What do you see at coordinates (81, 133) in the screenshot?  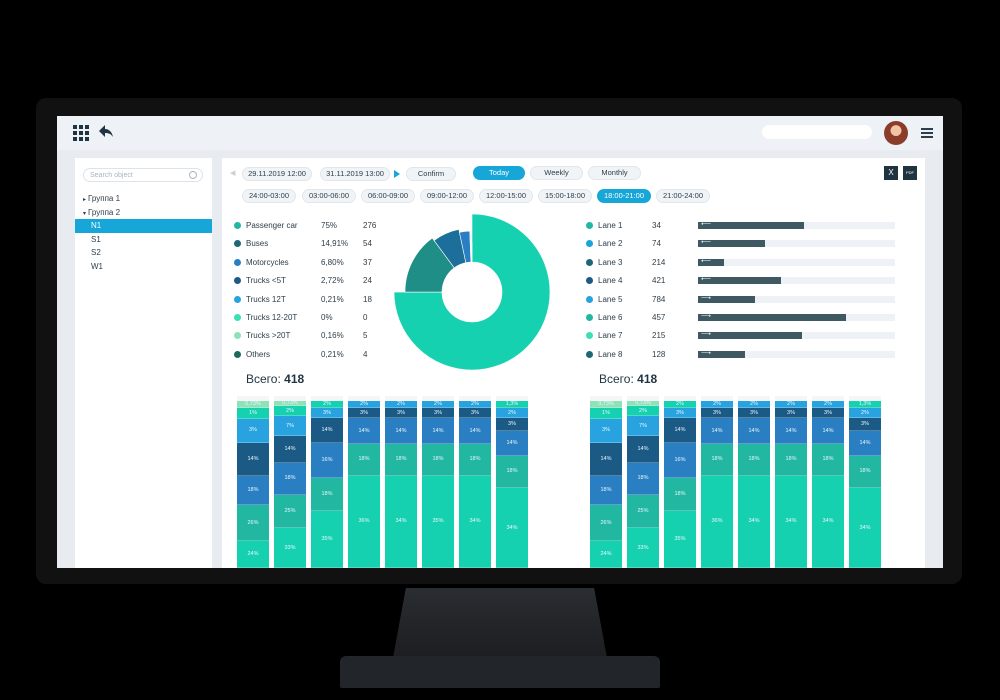 I see `apps-grid-icon` at bounding box center [81, 133].